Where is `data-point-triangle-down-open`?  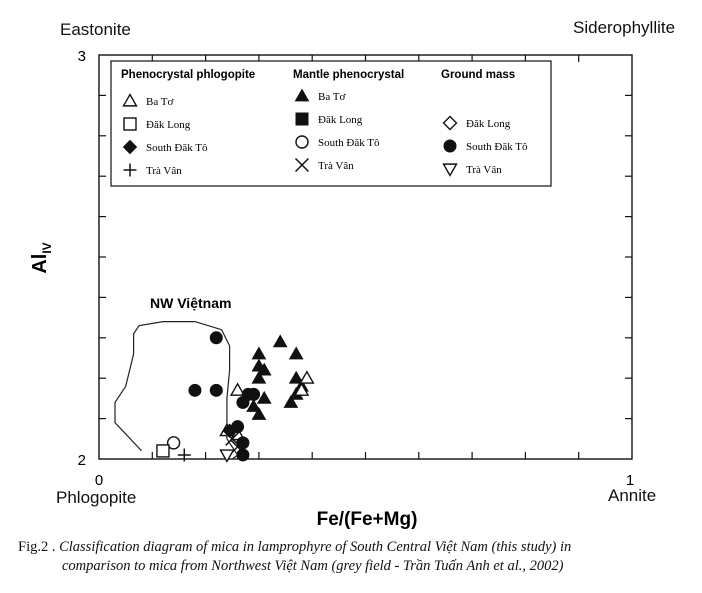
data-point-triangle-down-open is located at coordinates (227, 456).